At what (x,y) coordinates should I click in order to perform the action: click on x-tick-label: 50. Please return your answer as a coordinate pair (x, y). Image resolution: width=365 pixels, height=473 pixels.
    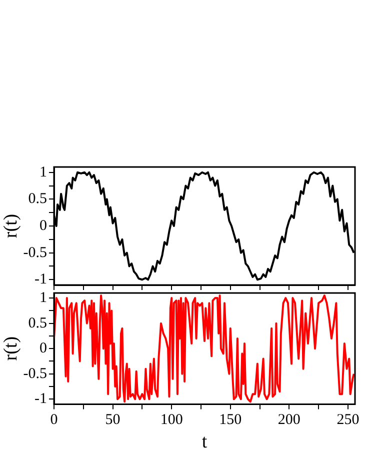
    Looking at the image, I should click on (112, 420).